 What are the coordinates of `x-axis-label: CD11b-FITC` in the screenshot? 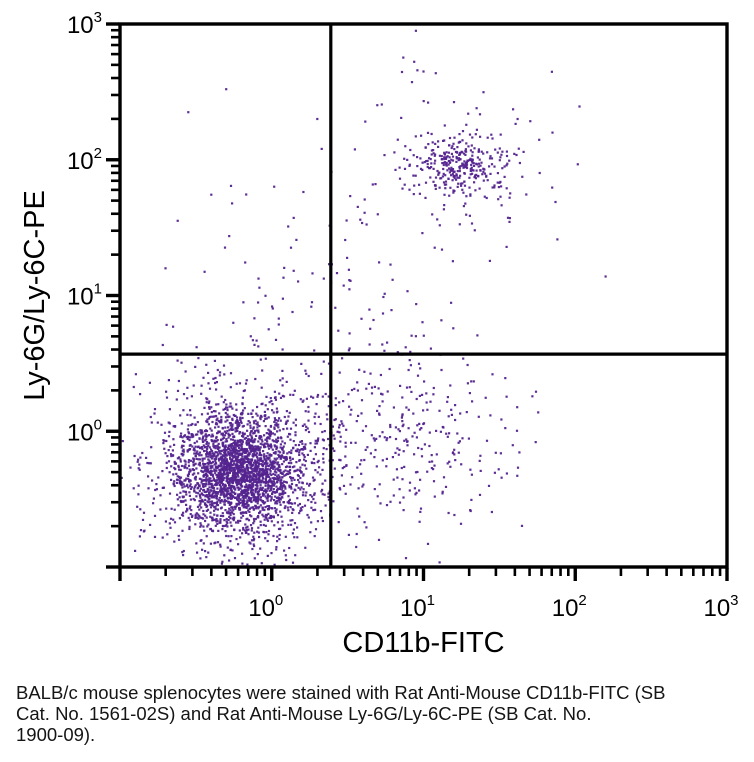 It's located at (423, 643).